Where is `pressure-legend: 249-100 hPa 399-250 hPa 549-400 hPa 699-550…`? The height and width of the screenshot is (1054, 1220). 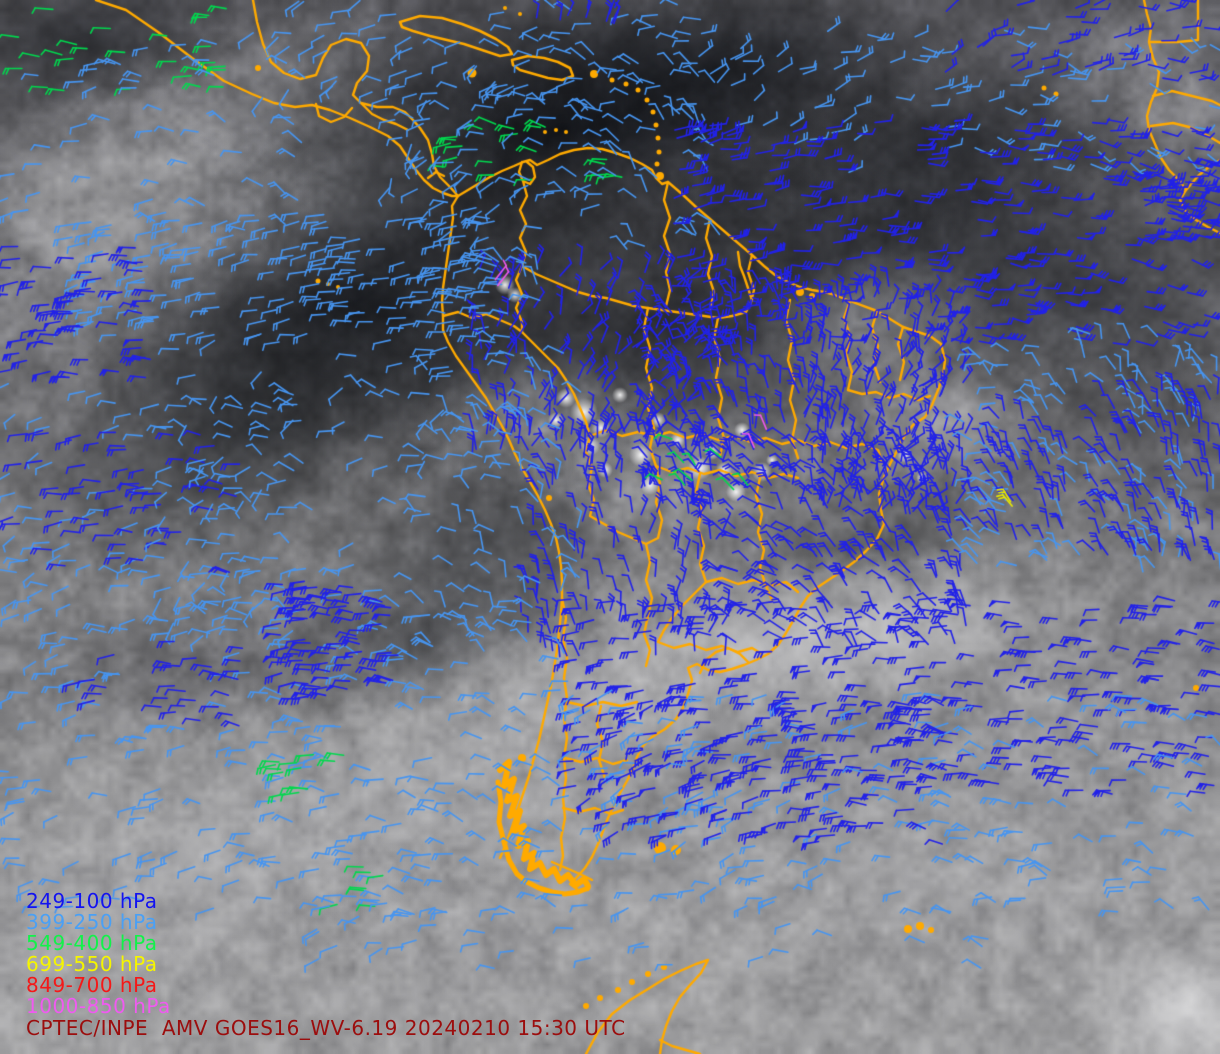 pressure-legend: 249-100 hPa 399-250 hPa 549-400 hPa 699-550… is located at coordinates (98, 954).